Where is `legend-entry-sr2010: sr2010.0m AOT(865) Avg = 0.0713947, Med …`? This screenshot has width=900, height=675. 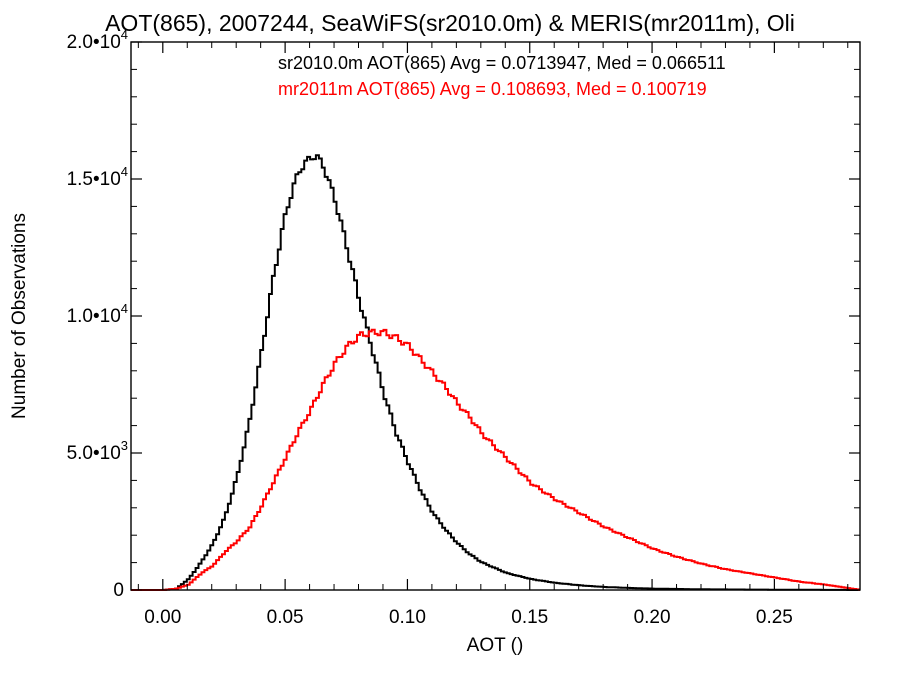
legend-entry-sr2010: sr2010.0m AOT(865) Avg = 0.0713947, Med … is located at coordinates (502, 63).